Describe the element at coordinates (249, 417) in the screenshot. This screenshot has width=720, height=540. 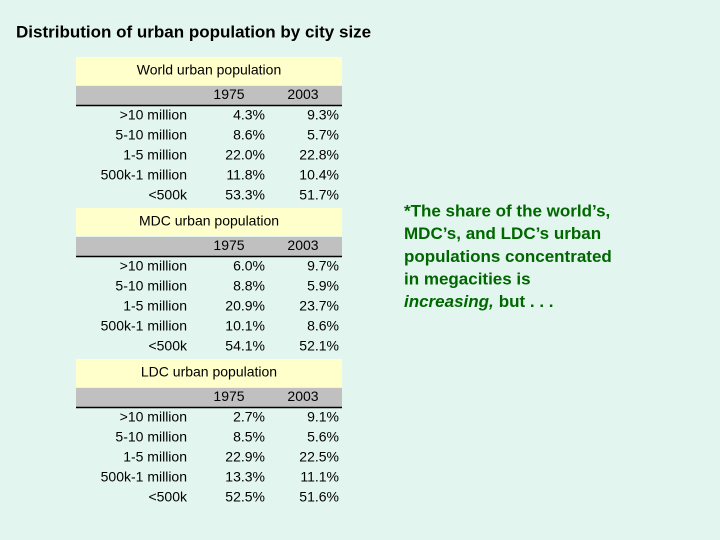
I see `cell: 2.7%` at that location.